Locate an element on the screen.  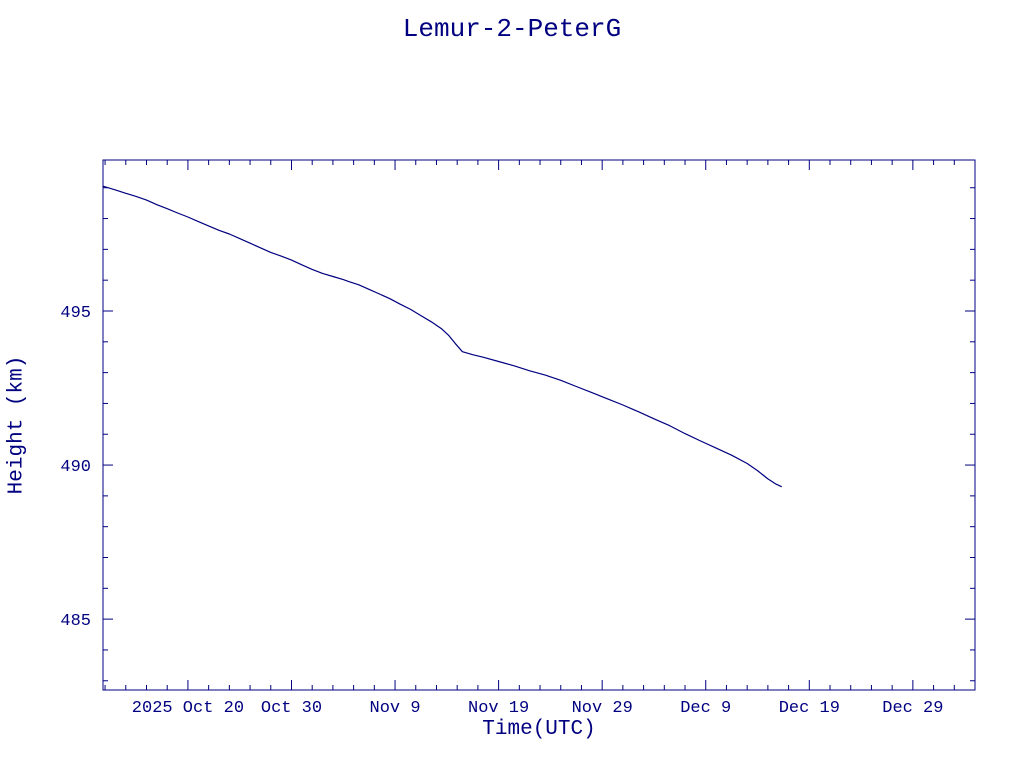
x-tick-label: Nov 9 is located at coordinates (395, 708).